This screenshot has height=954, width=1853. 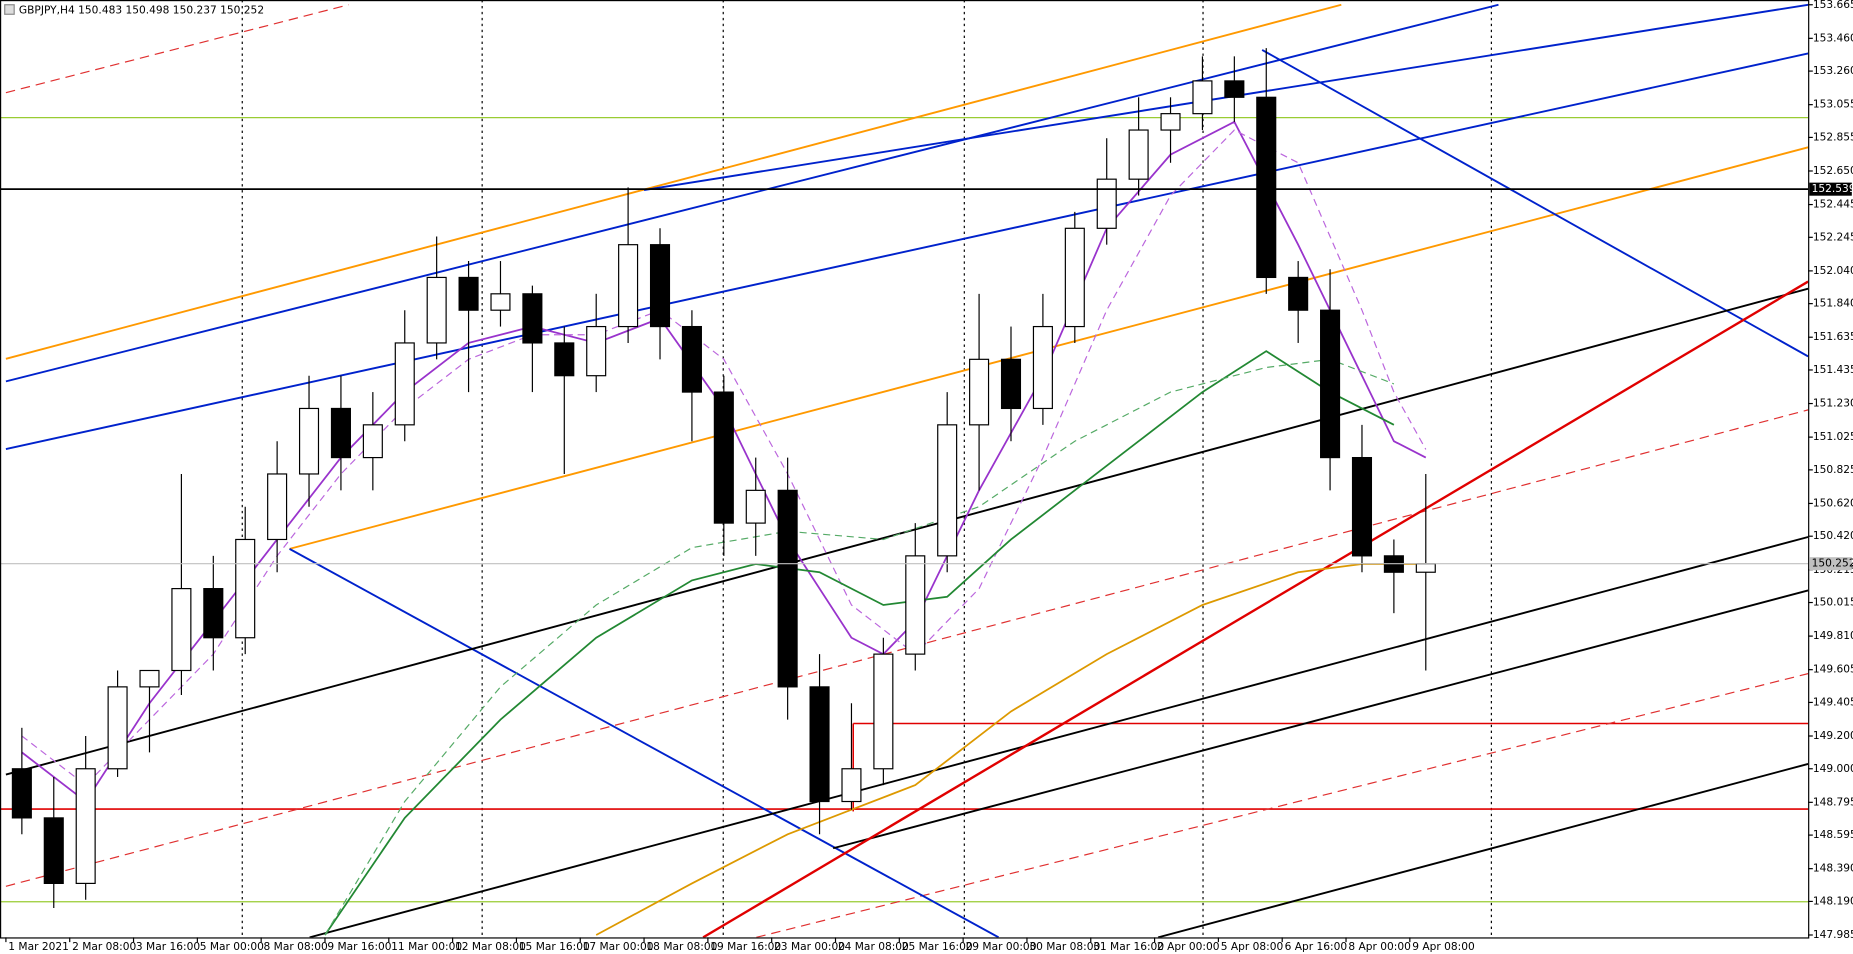 What do you see at coordinates (232, 946) in the screenshot?
I see `x-tick-label: 5 Mar 00:00` at bounding box center [232, 946].